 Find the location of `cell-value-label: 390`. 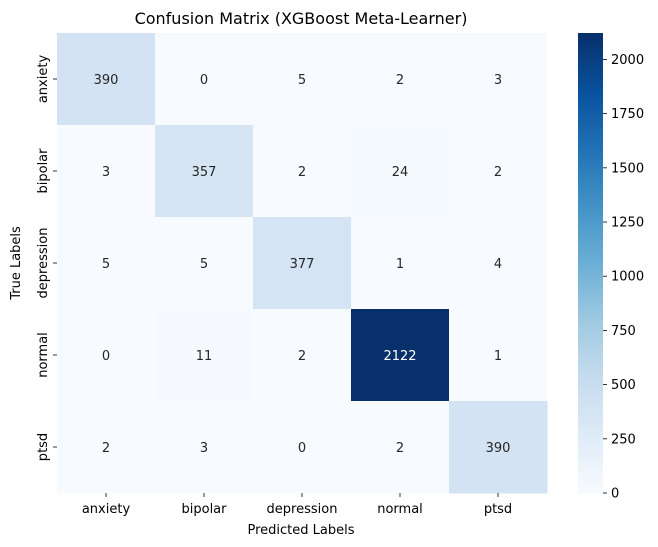

cell-value-label: 390 is located at coordinates (106, 80).